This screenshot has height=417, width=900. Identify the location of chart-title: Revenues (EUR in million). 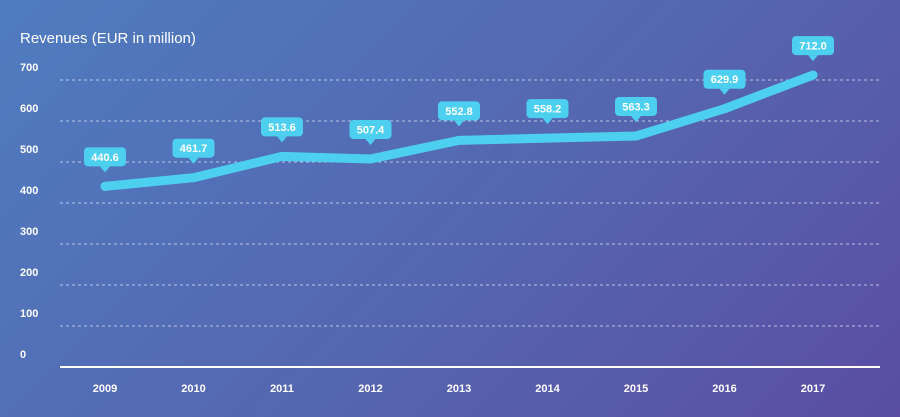
(108, 38).